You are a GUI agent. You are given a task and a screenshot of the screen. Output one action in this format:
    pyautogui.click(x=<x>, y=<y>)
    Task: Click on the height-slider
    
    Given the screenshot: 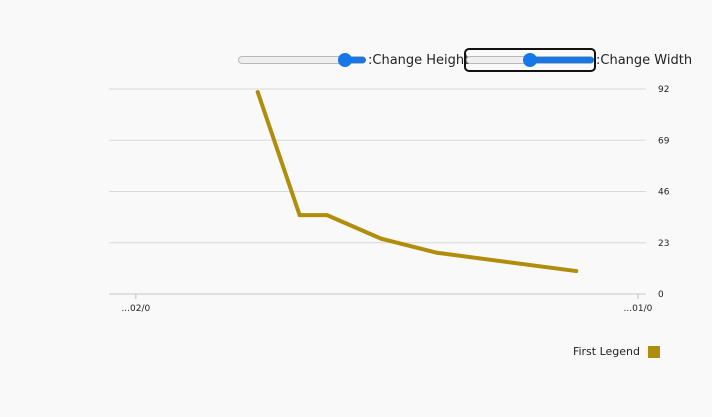 What is the action you would take?
    pyautogui.click(x=302, y=60)
    